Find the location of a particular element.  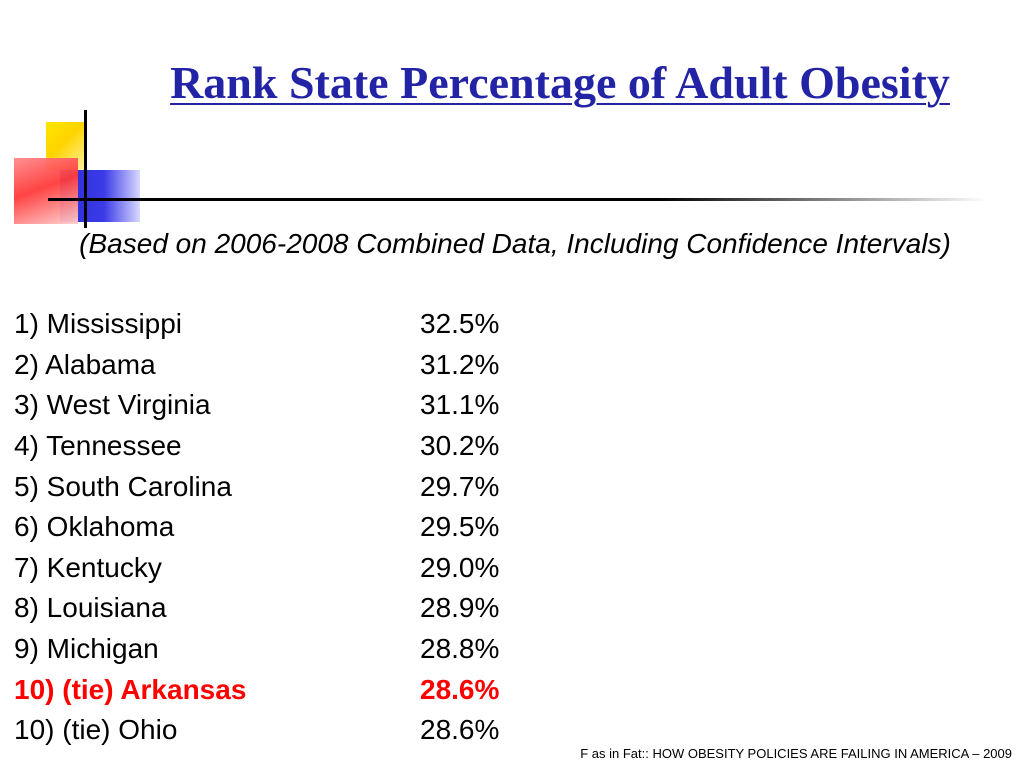

ranking-row-6: 6) Oklahoma 29.5% is located at coordinates (314, 527).